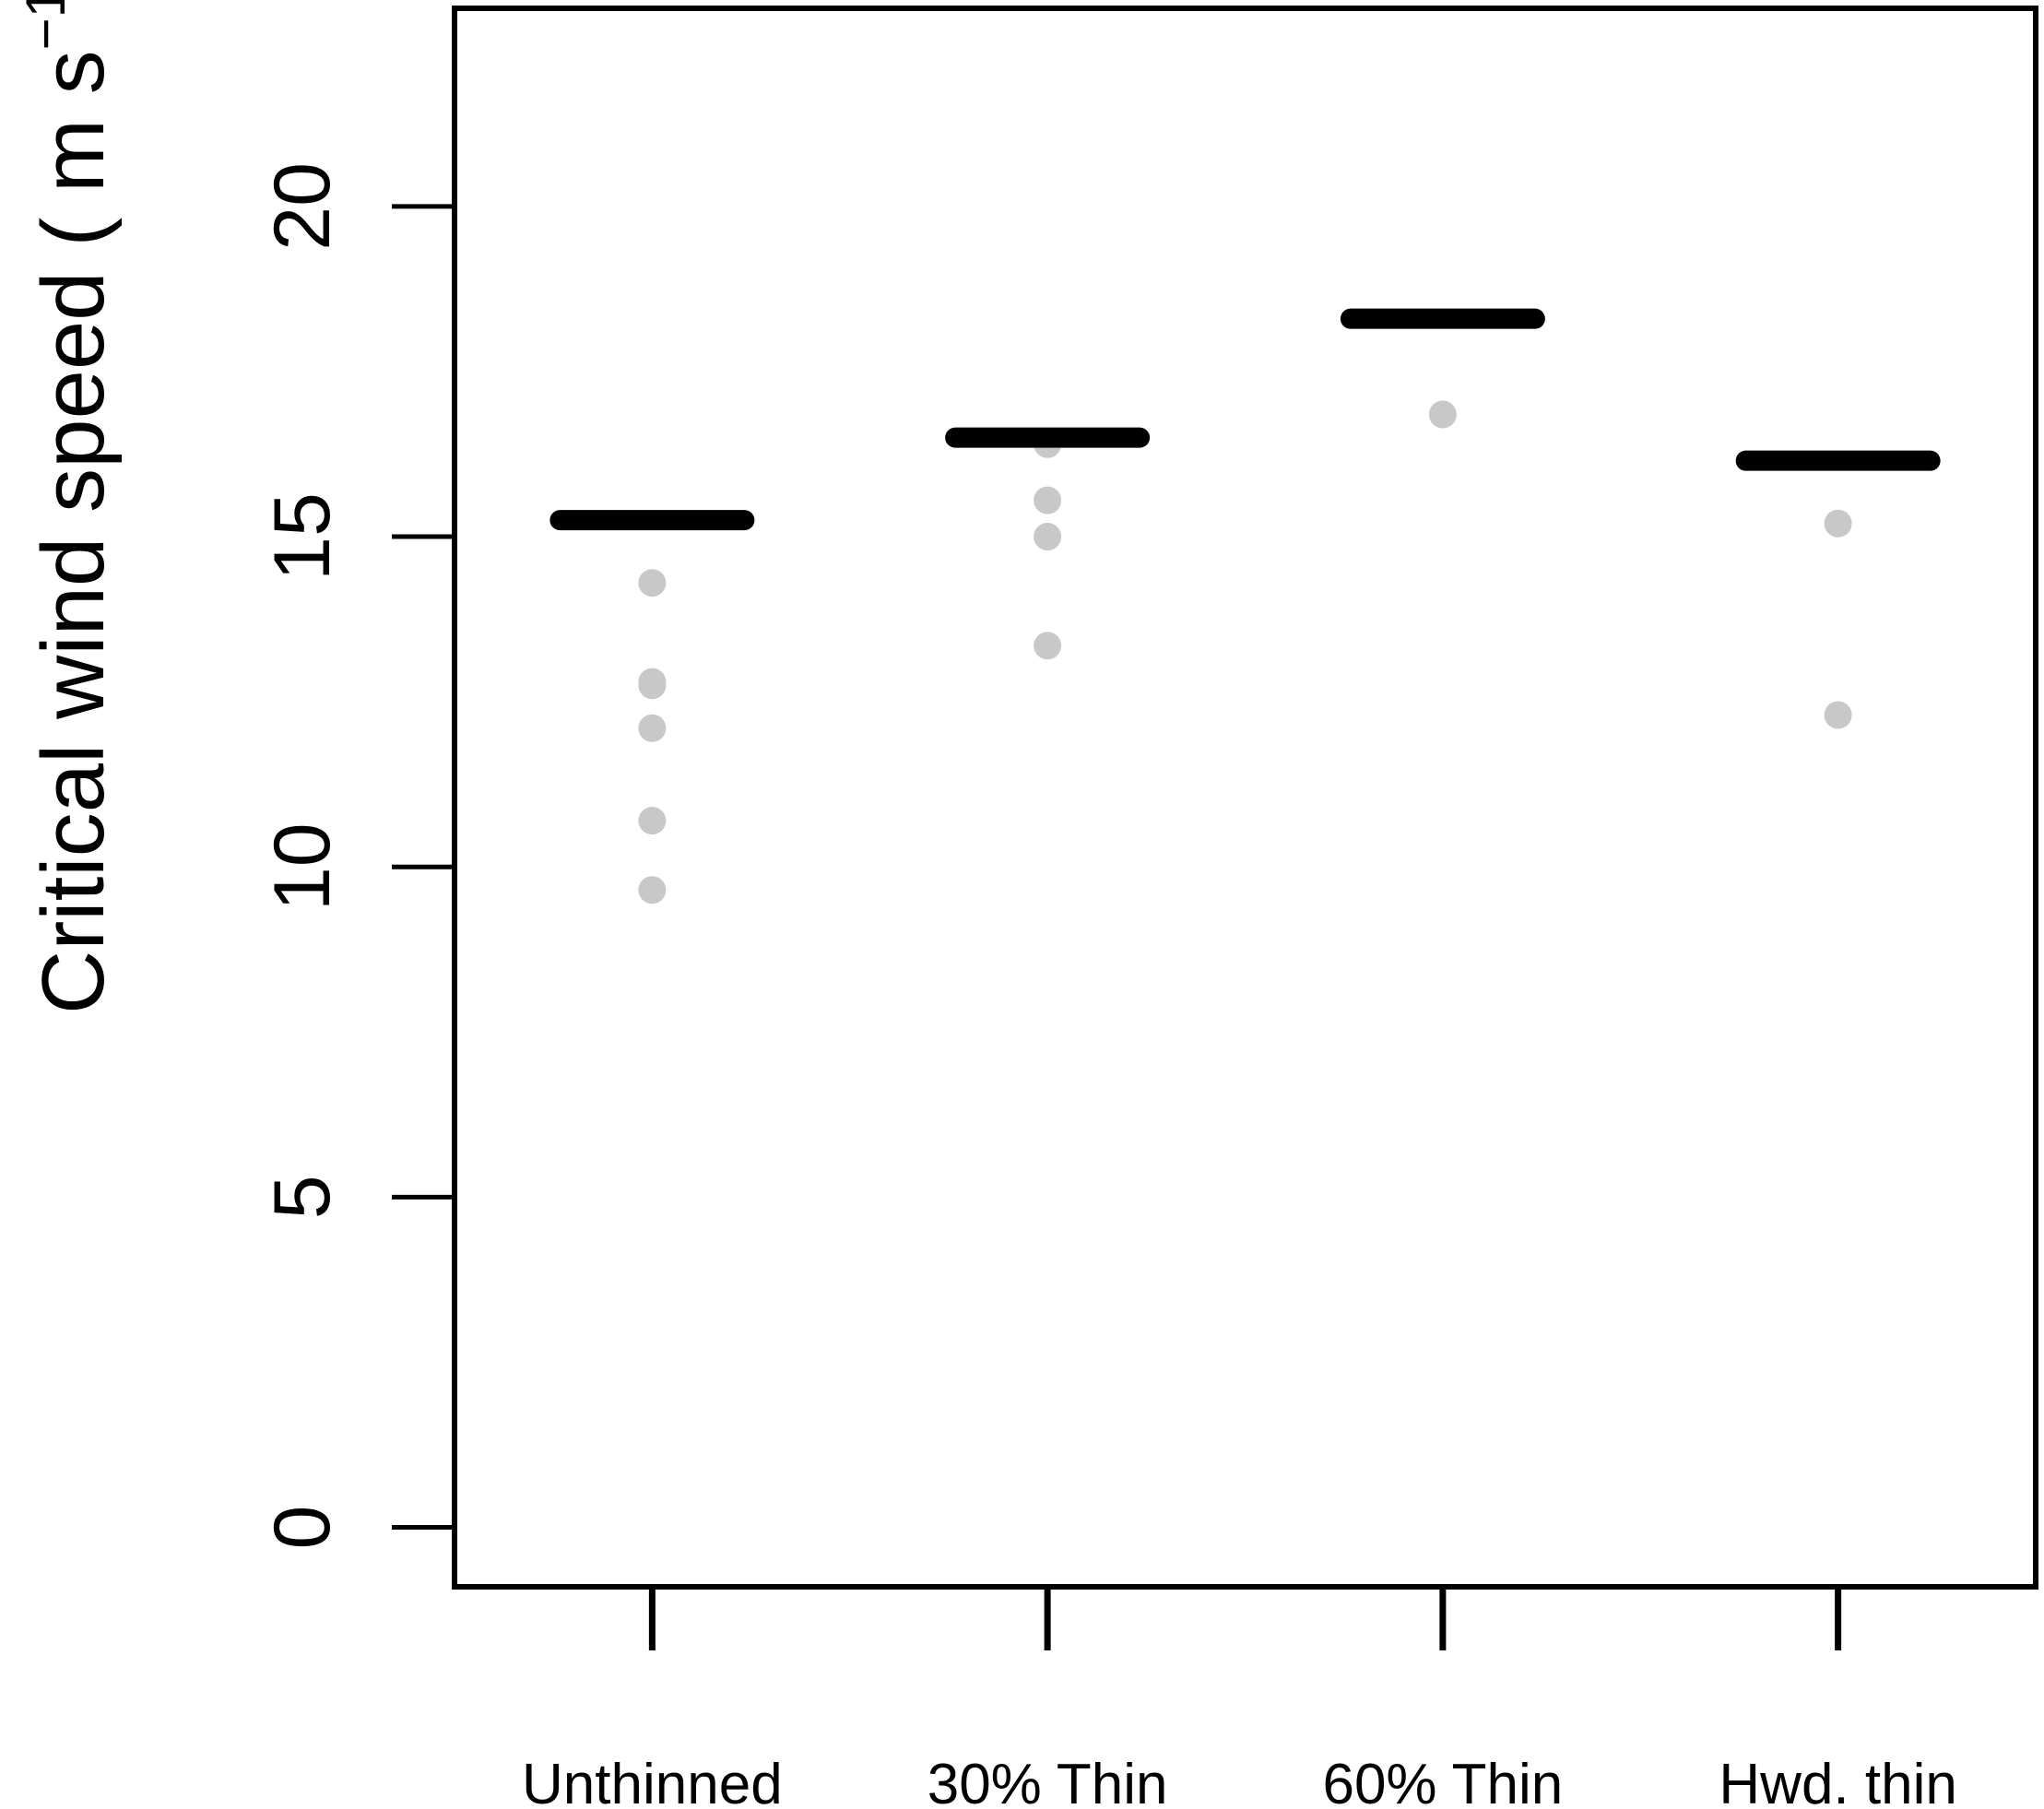  What do you see at coordinates (1239, 1698) in the screenshot?
I see `x-axis: Unthinned 30% Thin 60% Thin Hwd. thin` at bounding box center [1239, 1698].